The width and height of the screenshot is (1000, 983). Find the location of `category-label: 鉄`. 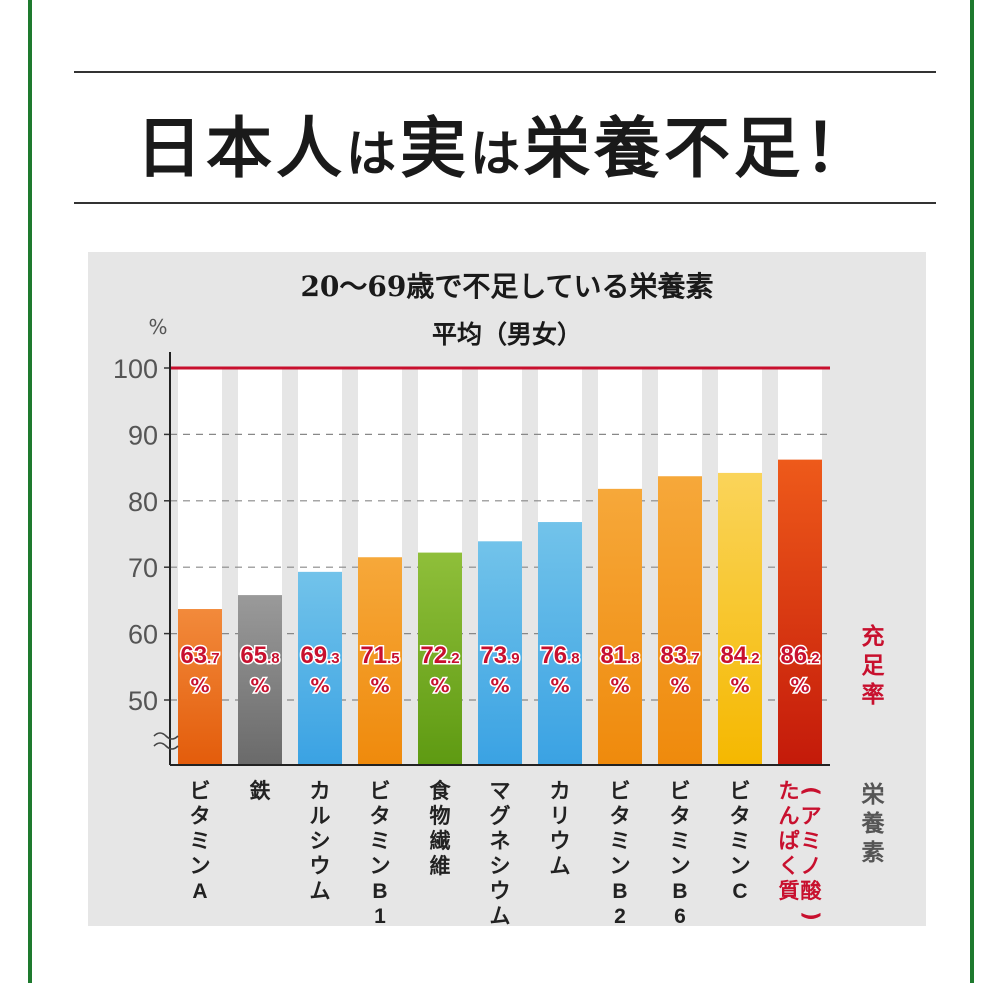

category-label: 鉄 is located at coordinates (260, 791).